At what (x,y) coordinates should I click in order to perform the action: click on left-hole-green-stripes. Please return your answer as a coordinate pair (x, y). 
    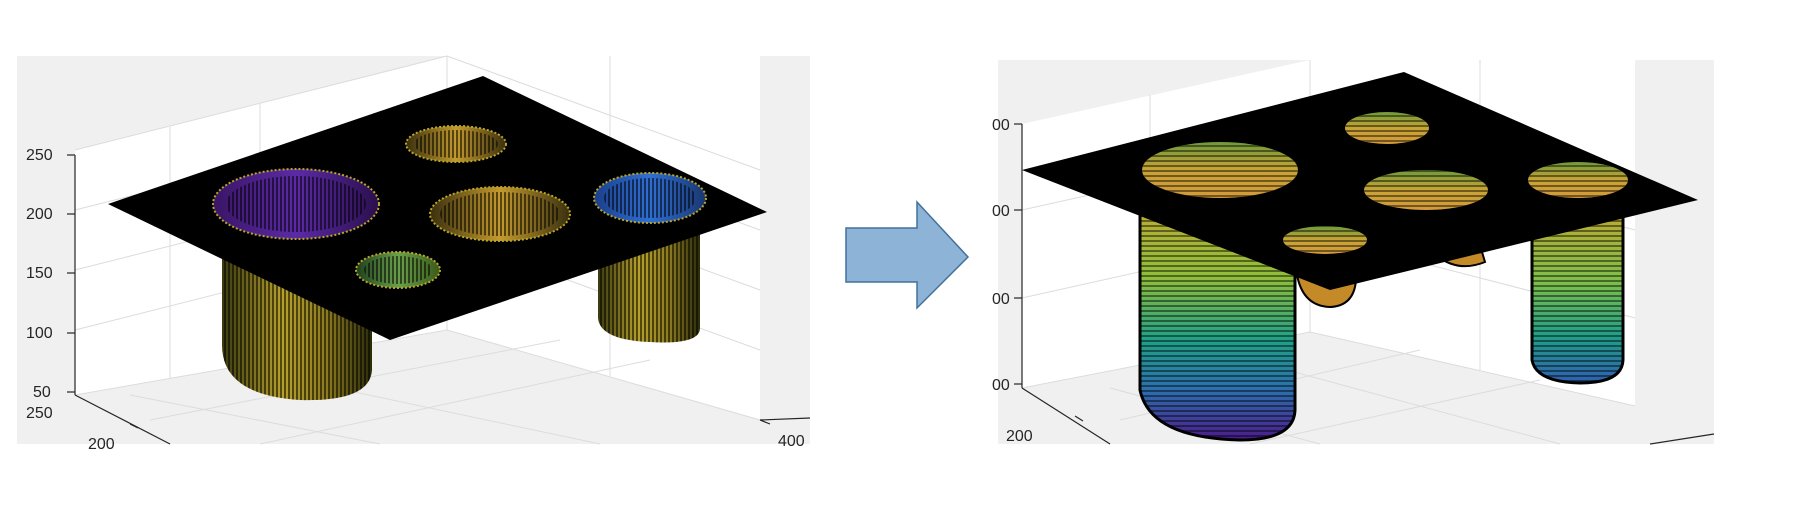
    Looking at the image, I should click on (398, 270).